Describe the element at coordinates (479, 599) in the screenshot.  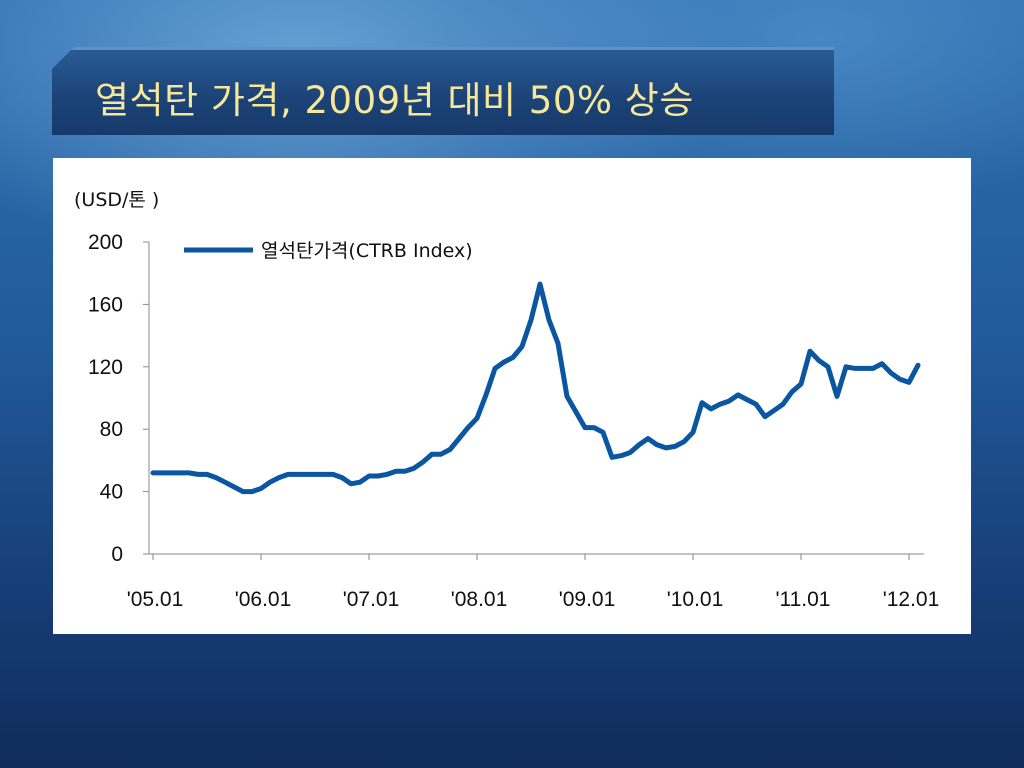
I see `x-tick-label: '08.01` at that location.